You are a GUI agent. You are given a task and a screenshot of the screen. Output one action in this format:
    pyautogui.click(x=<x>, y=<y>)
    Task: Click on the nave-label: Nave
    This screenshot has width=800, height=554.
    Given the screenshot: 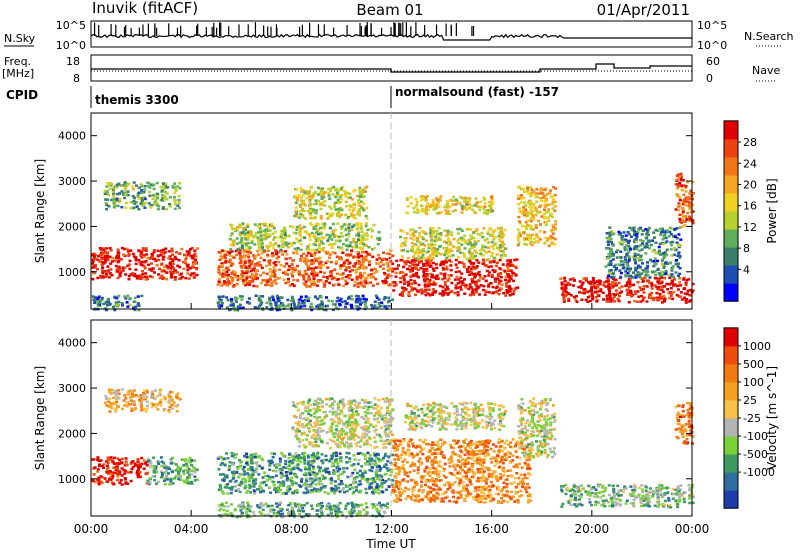 What is the action you would take?
    pyautogui.click(x=766, y=70)
    